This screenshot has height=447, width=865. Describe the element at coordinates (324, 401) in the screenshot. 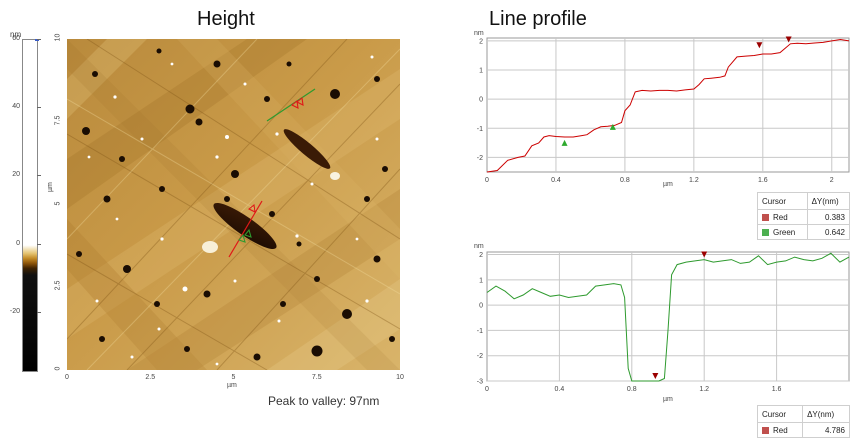

I see `peak-to-valley-label: Peak to valley: 97nm` at that location.